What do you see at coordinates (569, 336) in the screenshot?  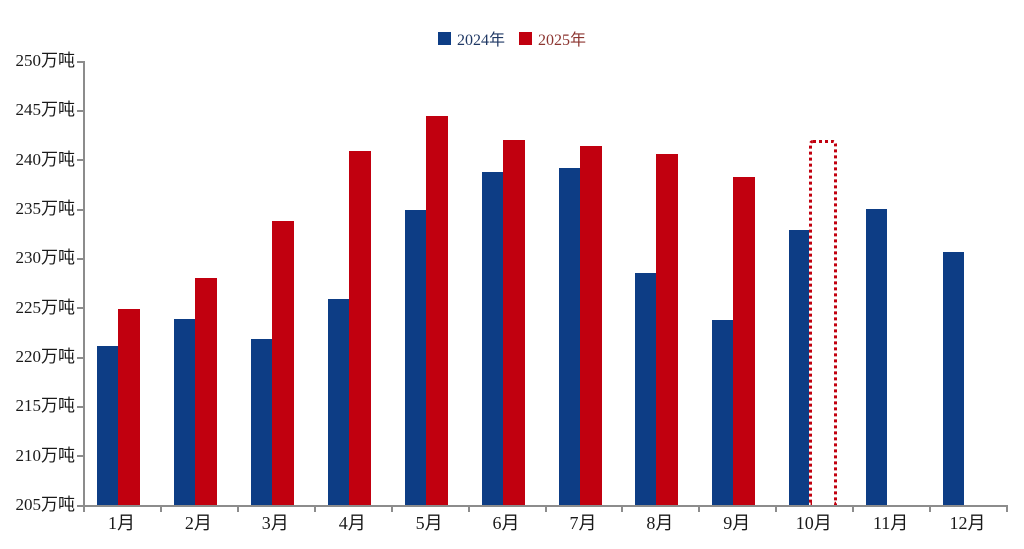 I see `bar-2024年-7月` at bounding box center [569, 336].